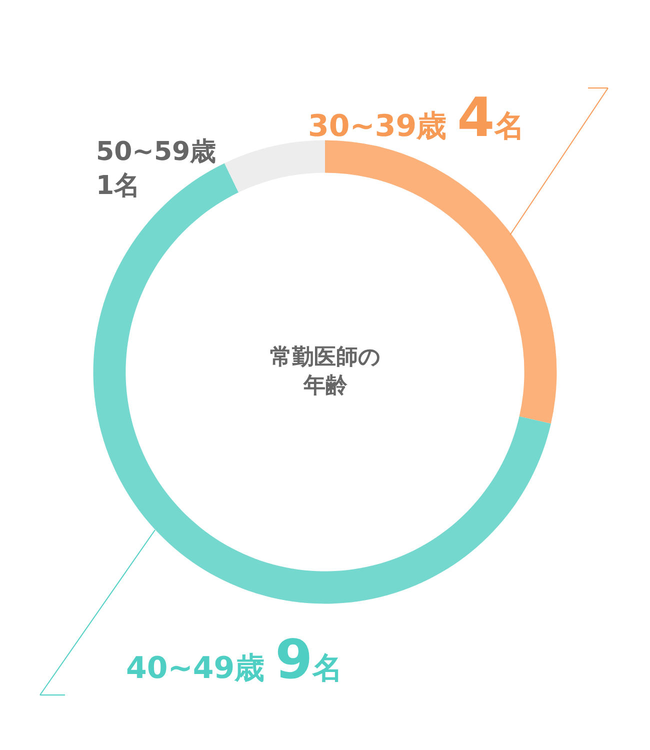 This screenshot has width=650, height=750. Describe the element at coordinates (325, 372) in the screenshot. I see `text: 常勤医師の年齢` at that location.